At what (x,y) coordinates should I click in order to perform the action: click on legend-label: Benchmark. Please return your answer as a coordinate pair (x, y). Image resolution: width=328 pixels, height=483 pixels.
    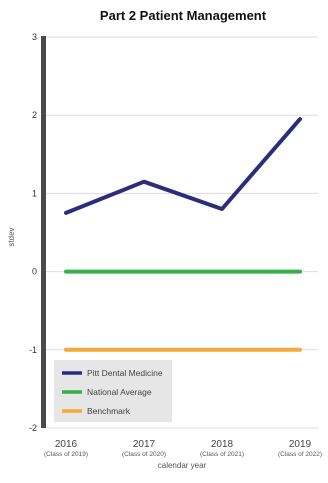
    Looking at the image, I should click on (109, 411).